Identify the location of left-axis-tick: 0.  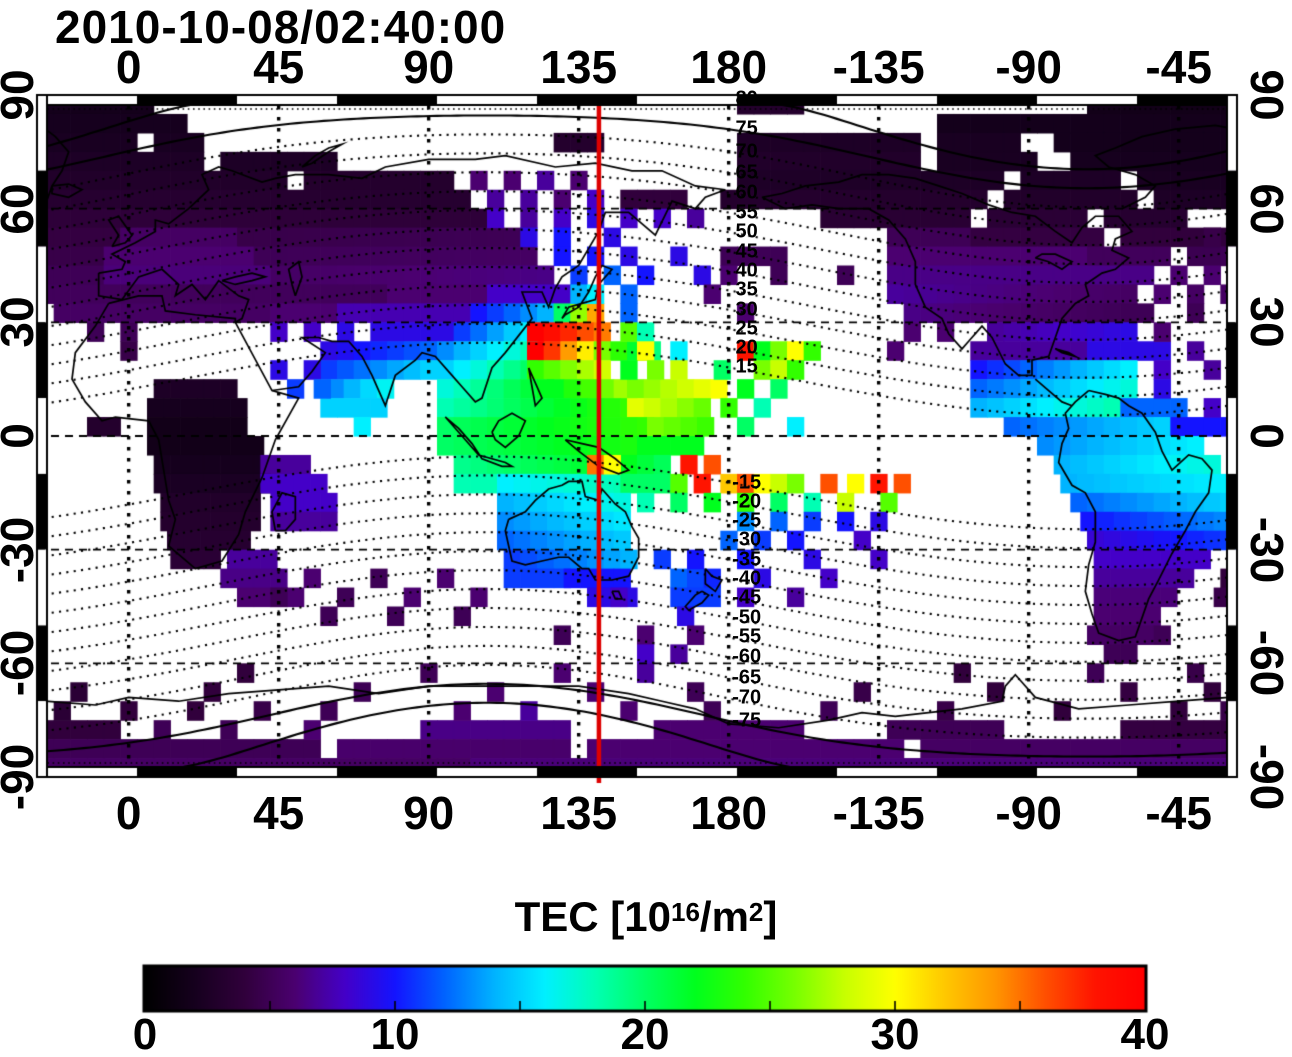
(22, 436).